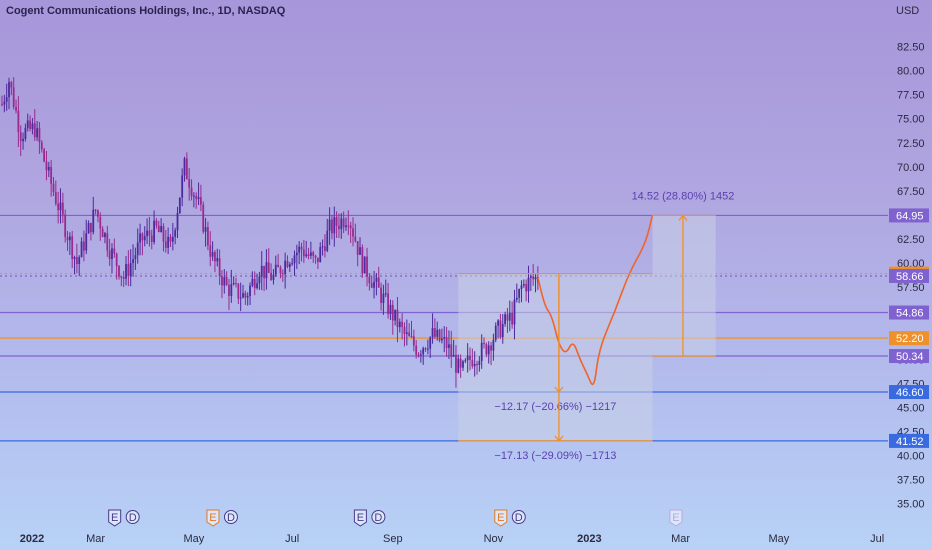 The height and width of the screenshot is (550, 932). I want to click on measure-label: 14.52 (28.80%) 1452, so click(683, 196).